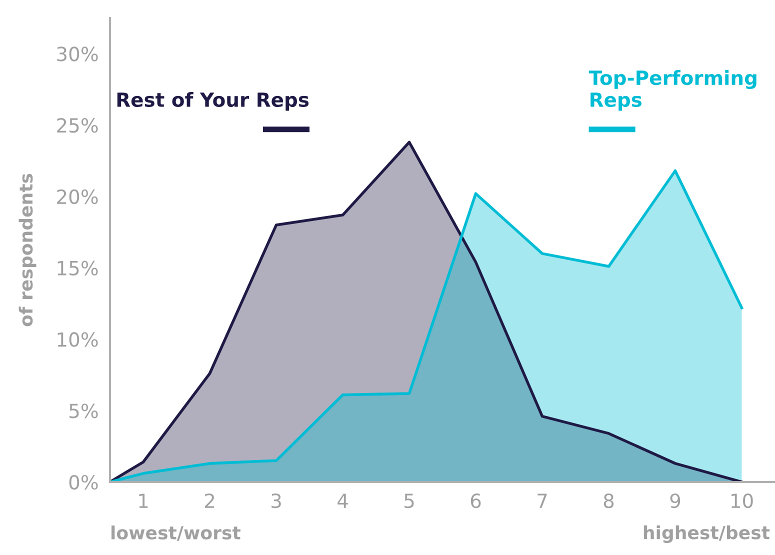  What do you see at coordinates (707, 534) in the screenshot?
I see `text: highest/best` at bounding box center [707, 534].